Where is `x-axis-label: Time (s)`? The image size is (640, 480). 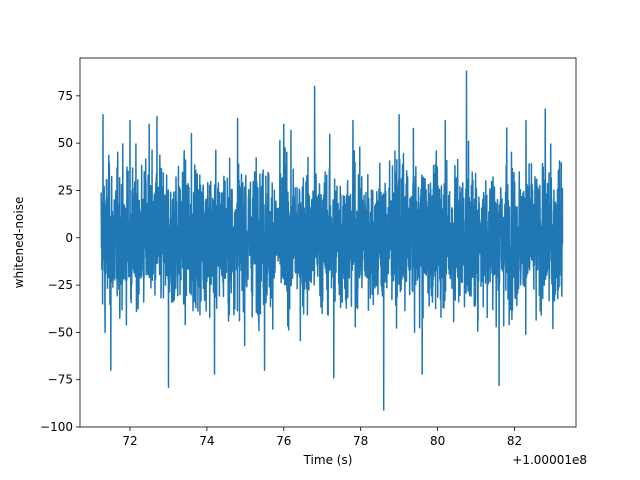 x-axis-label: Time (s) is located at coordinates (328, 460).